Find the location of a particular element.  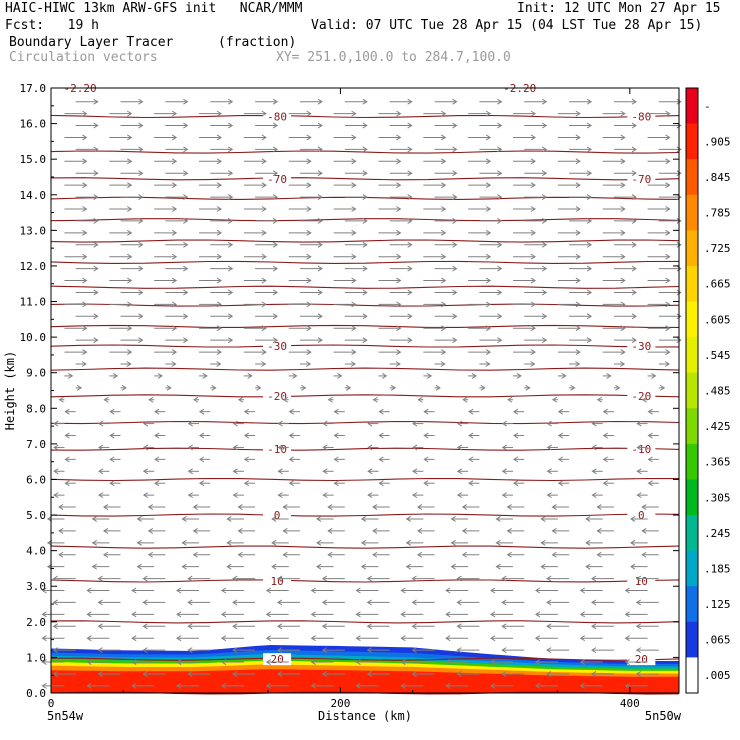

y-tick-label: 13.0 is located at coordinates (33, 230).